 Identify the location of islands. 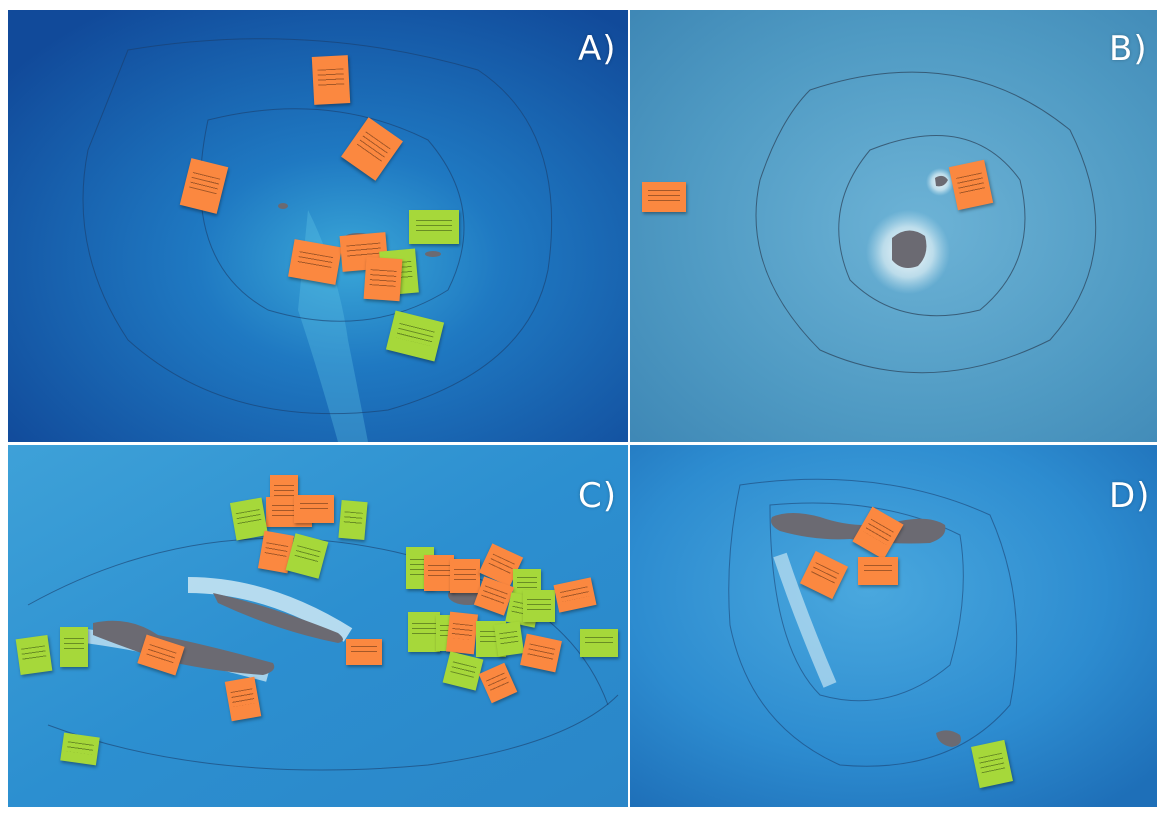
(866, 630).